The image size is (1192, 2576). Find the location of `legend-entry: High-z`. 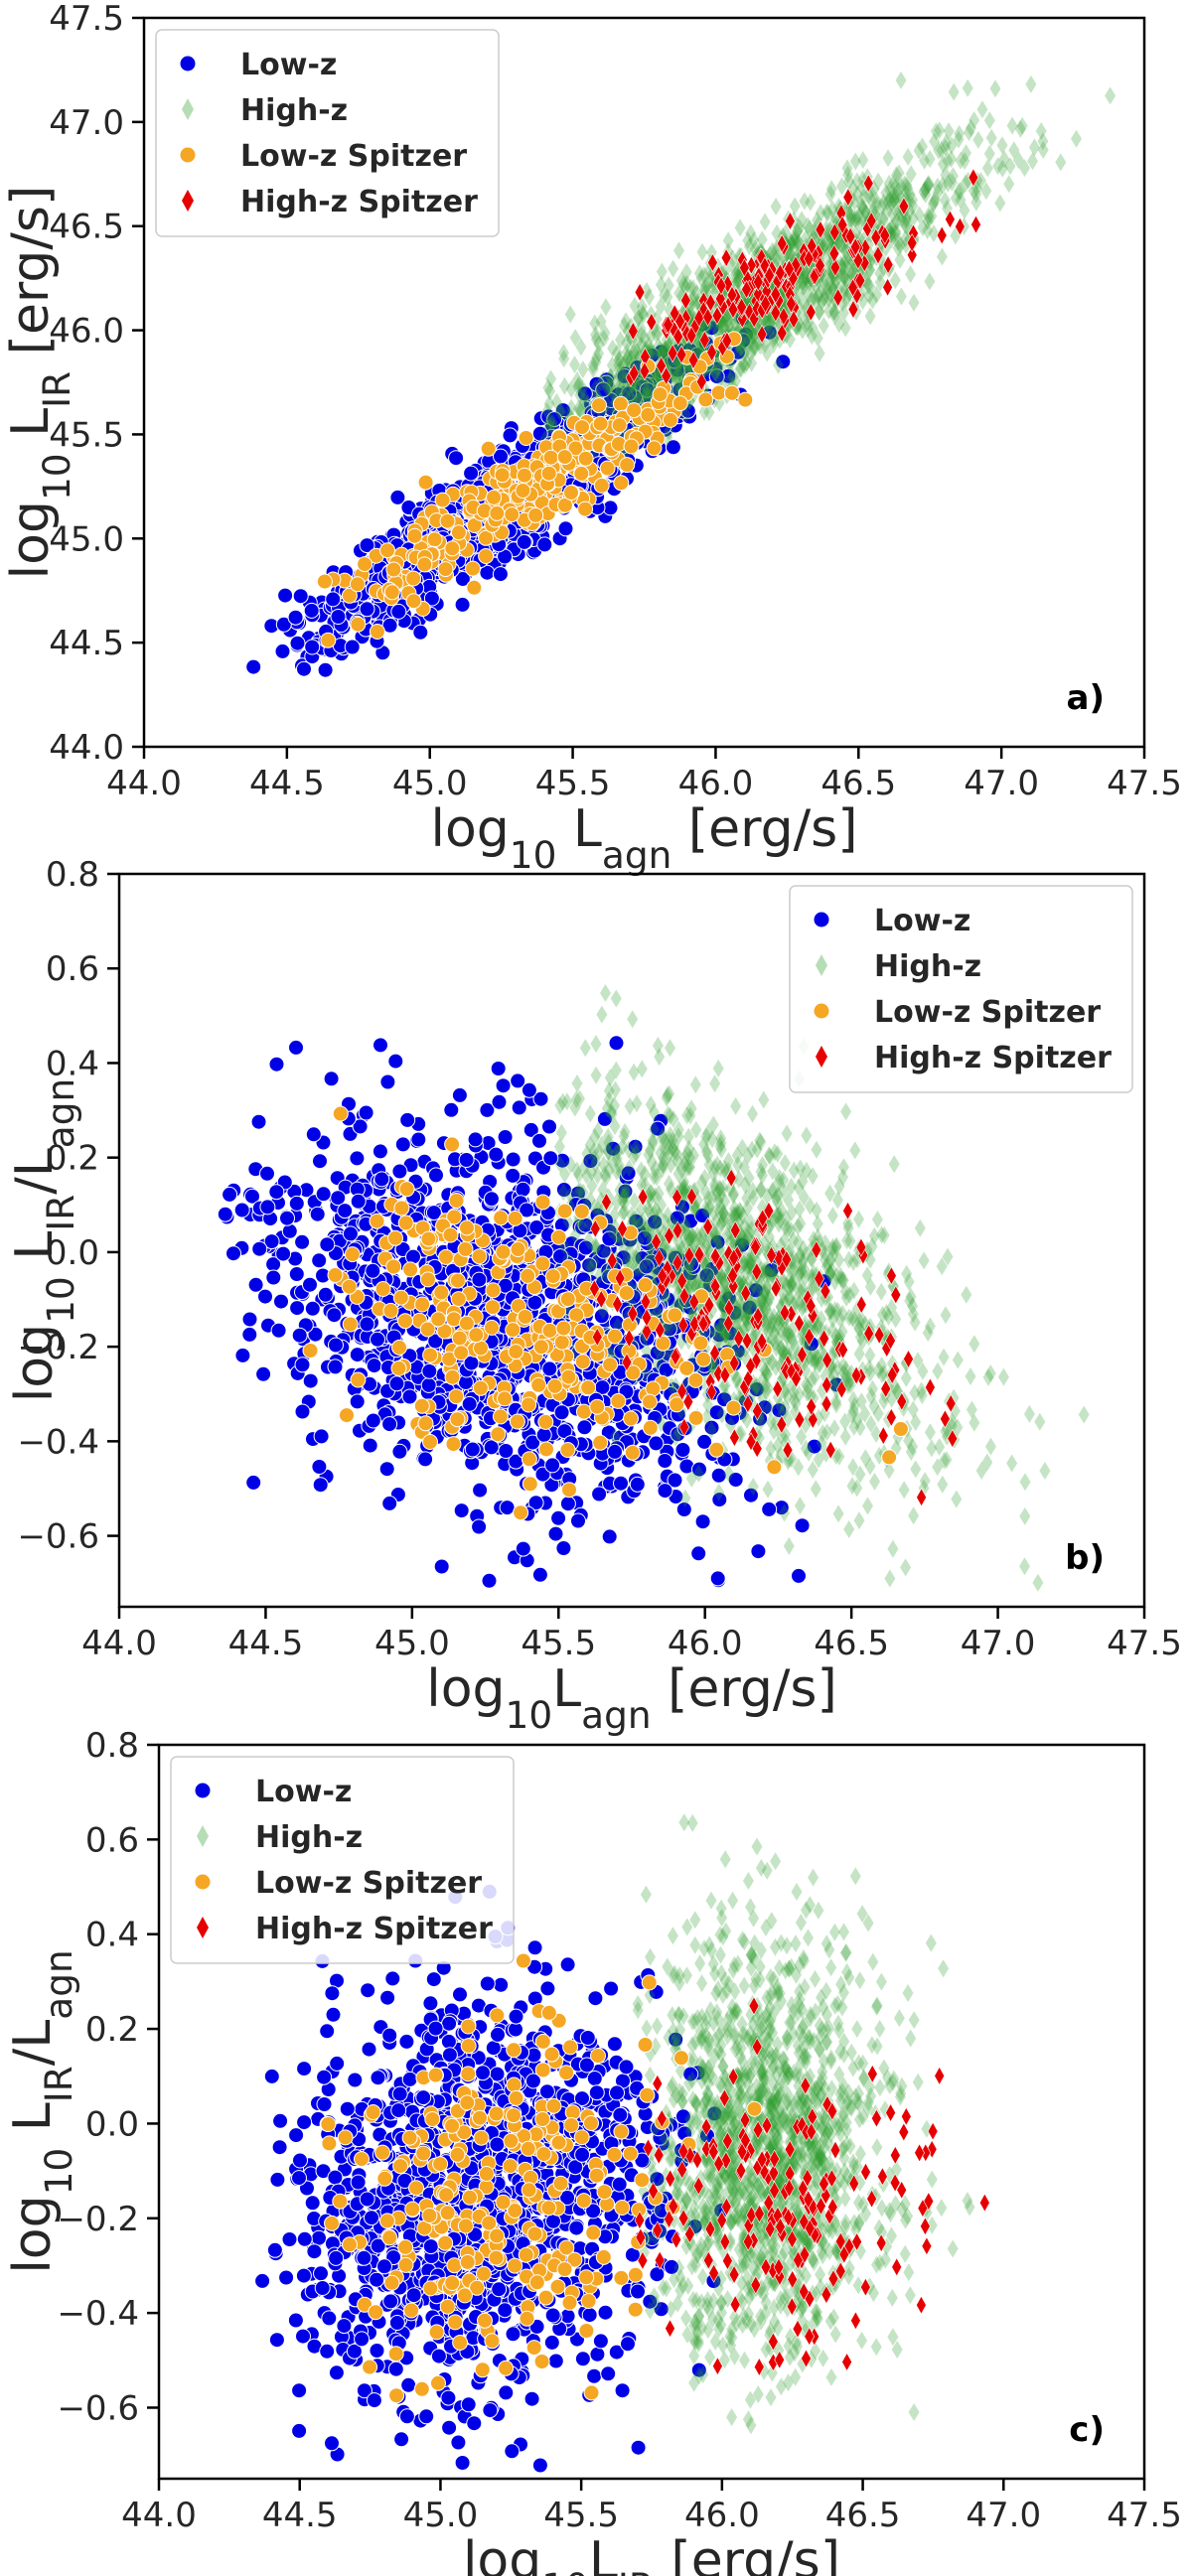

legend-entry: High-z is located at coordinates (294, 110).